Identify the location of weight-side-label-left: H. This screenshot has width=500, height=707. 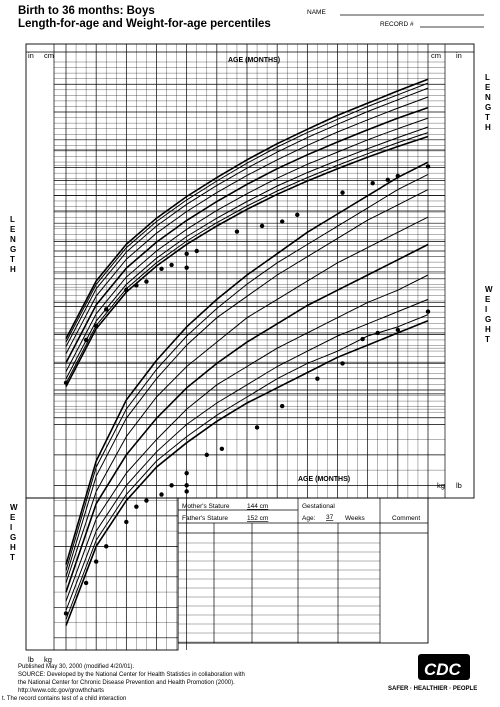
(13, 547).